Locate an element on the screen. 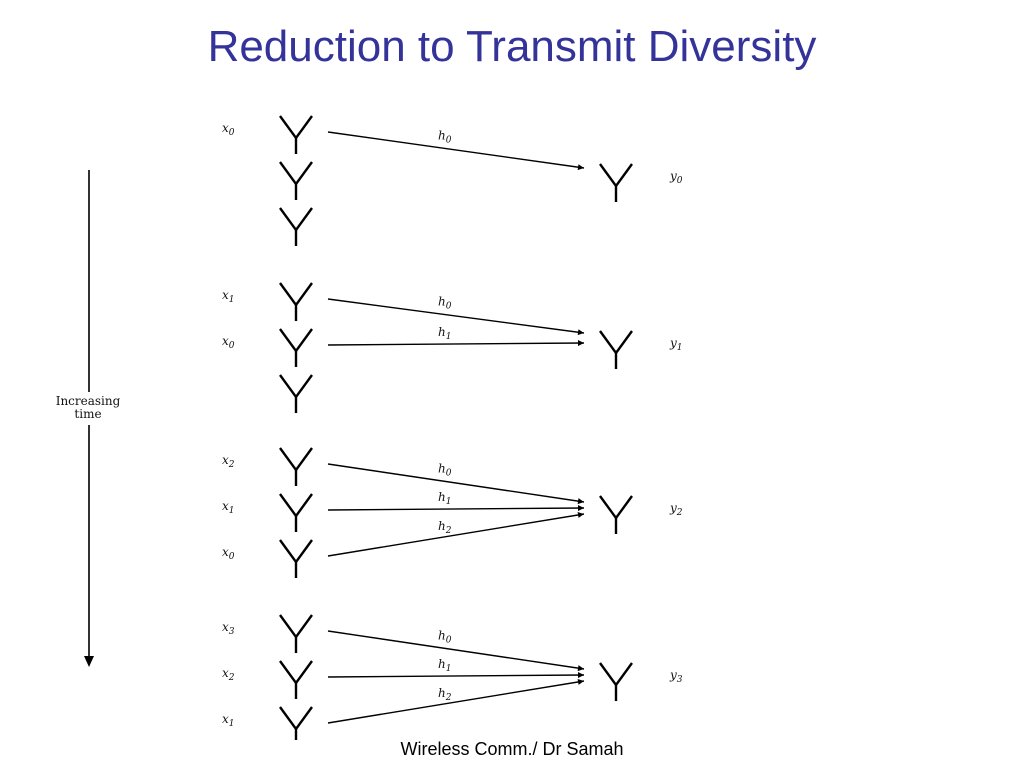 The width and height of the screenshot is (1024, 768). time-axis: Increasing time is located at coordinates (88, 418).